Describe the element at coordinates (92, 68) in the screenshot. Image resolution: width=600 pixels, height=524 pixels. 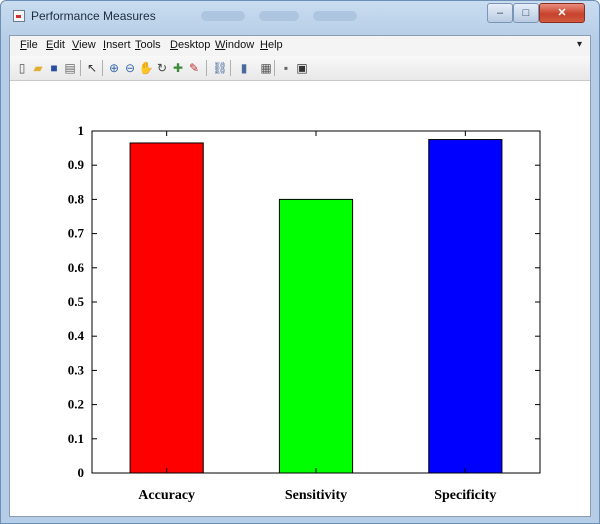
I see `edit-plot-icon: ↖` at that location.